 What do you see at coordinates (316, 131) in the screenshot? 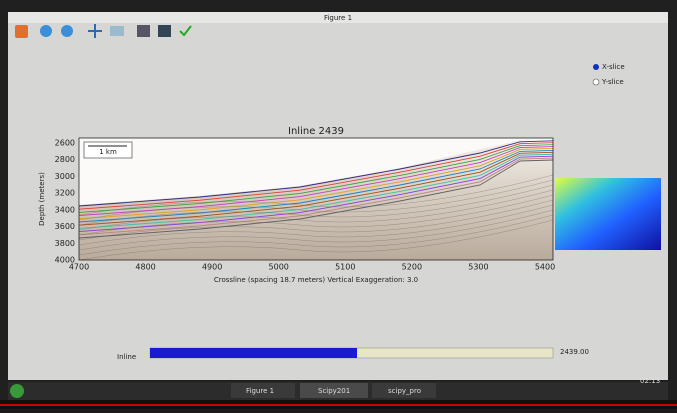
I see `plot-title: Inline 2439` at bounding box center [316, 131].